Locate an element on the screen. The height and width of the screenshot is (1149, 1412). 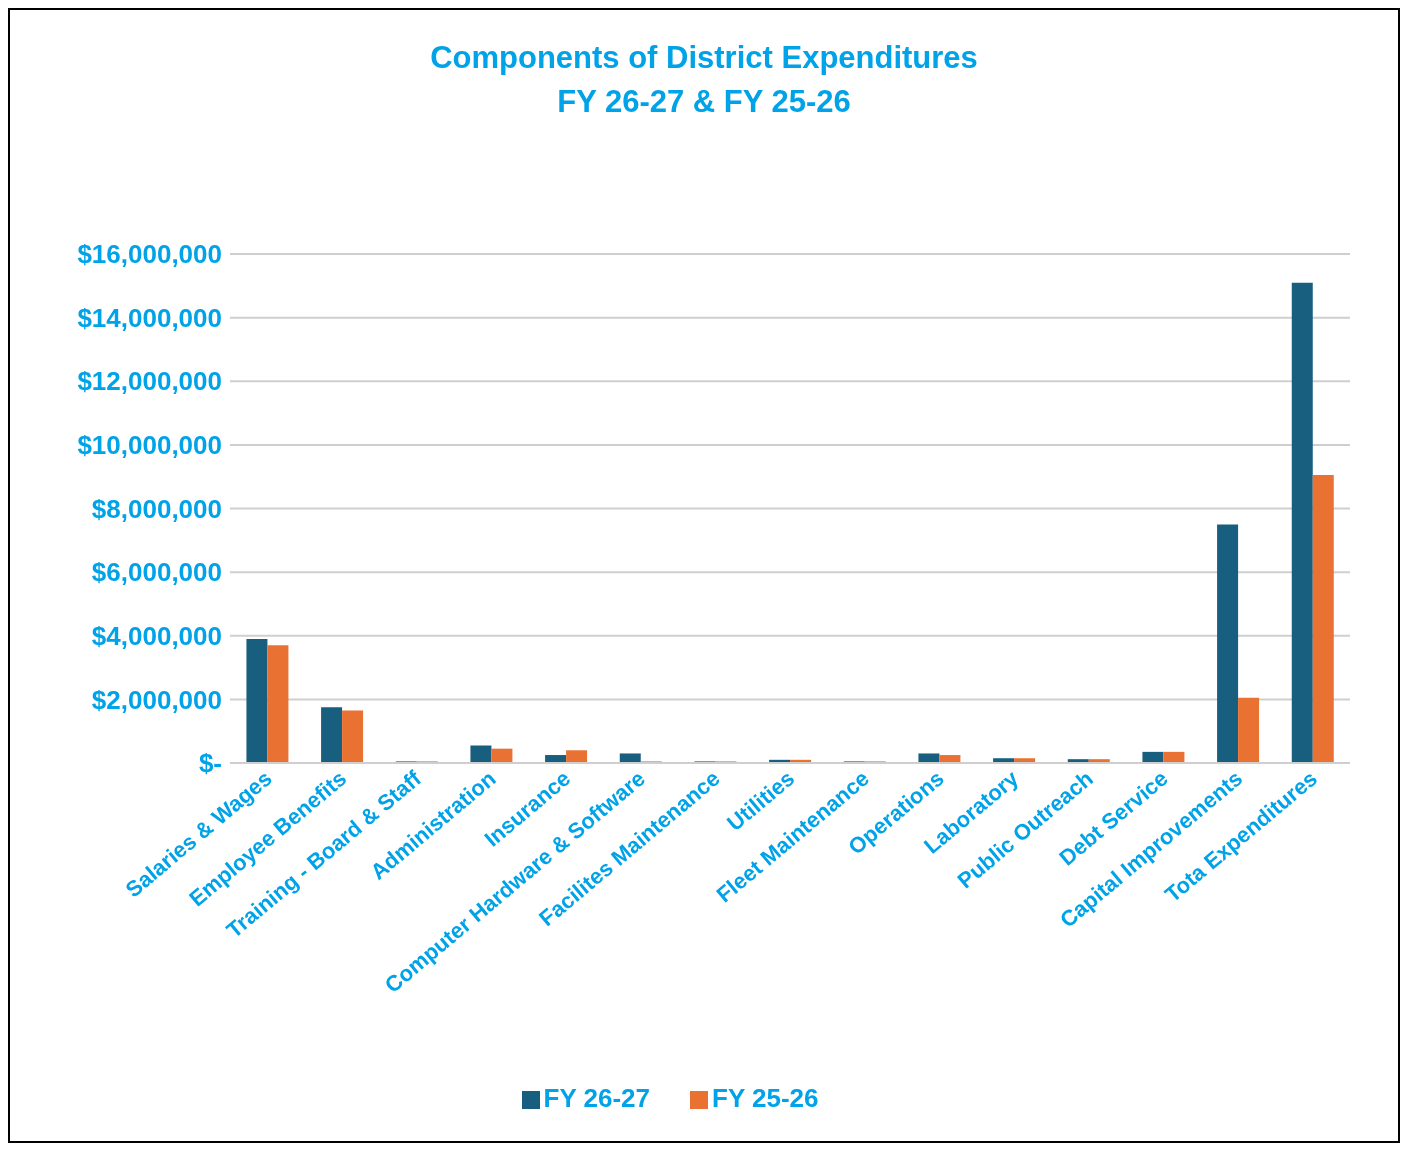
legend-label: FY 26-27 is located at coordinates (596, 1098).